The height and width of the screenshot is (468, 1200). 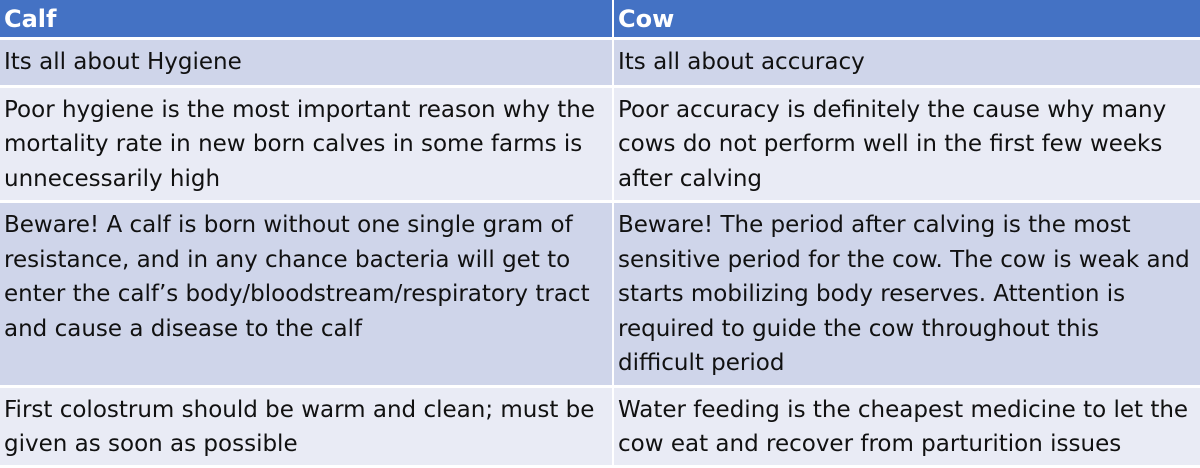 What do you see at coordinates (690, 178) in the screenshot?
I see `cell-line: after calving` at bounding box center [690, 178].